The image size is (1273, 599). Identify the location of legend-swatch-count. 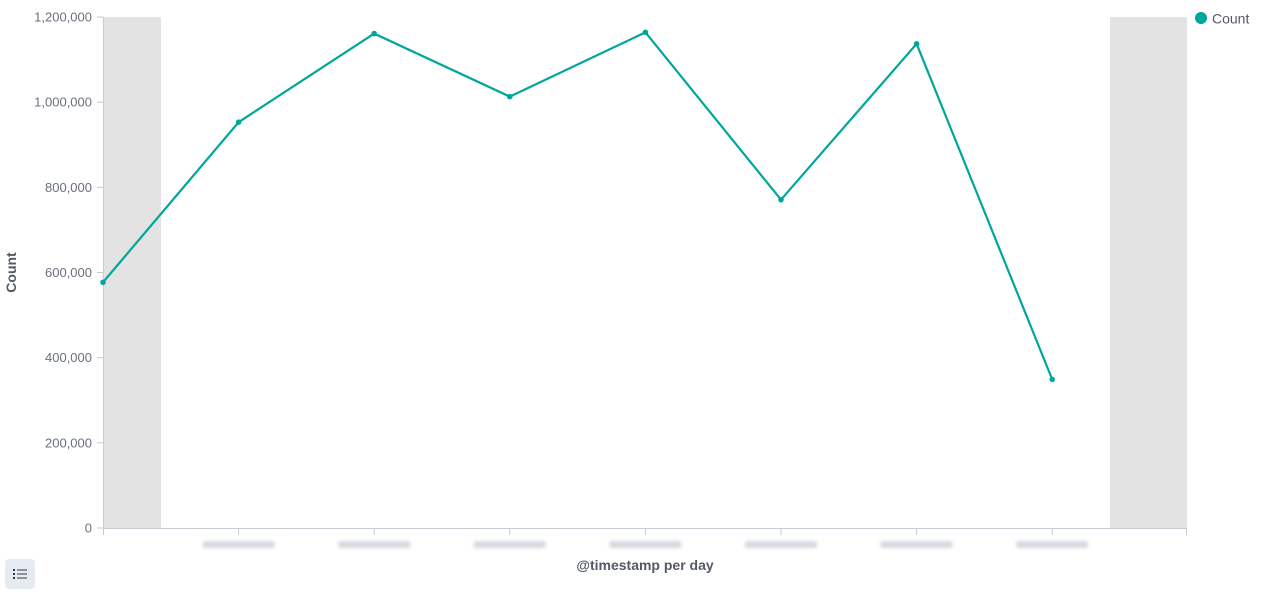
(1201, 18).